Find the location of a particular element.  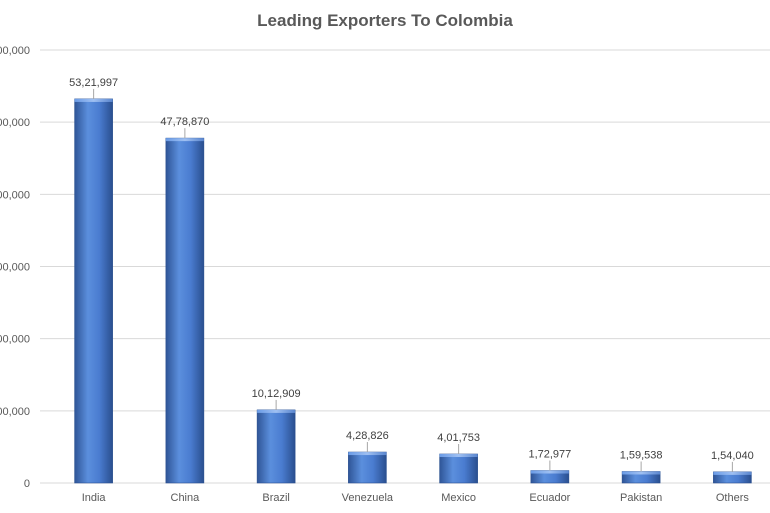

x-tick-label: China is located at coordinates (186, 498).